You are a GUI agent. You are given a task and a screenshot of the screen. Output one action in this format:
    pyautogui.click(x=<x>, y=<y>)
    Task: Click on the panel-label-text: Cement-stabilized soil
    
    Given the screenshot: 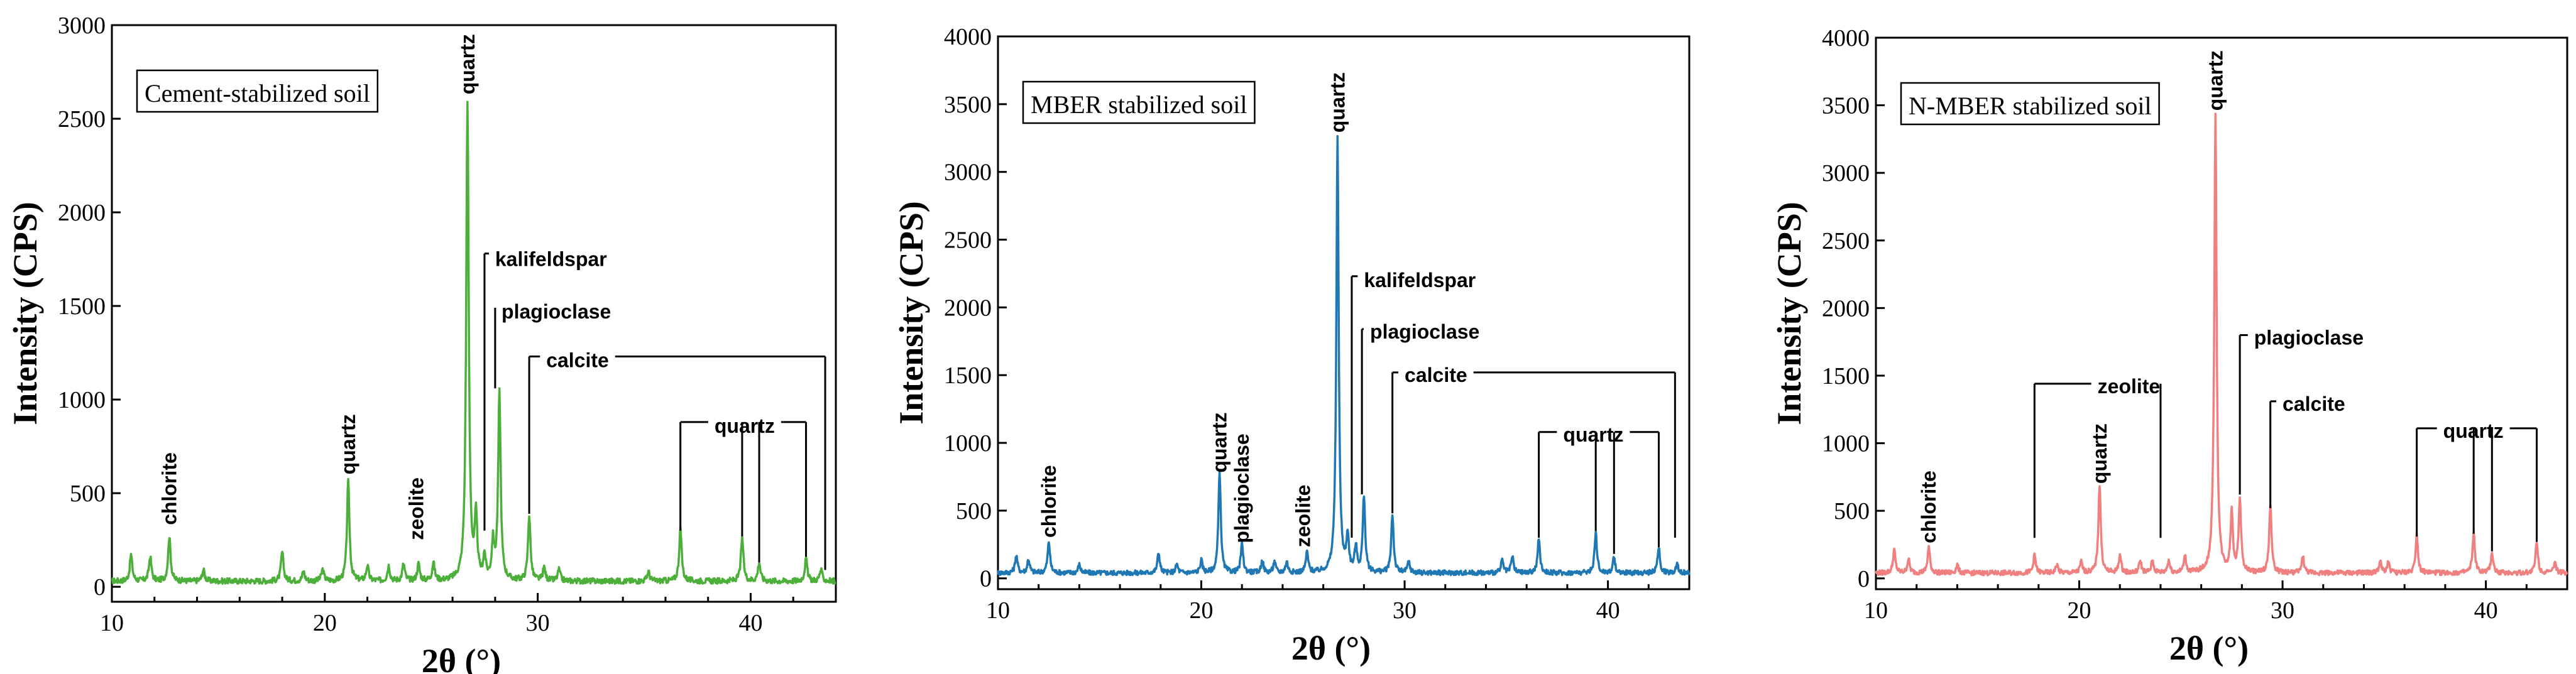 What is the action you would take?
    pyautogui.click(x=257, y=93)
    